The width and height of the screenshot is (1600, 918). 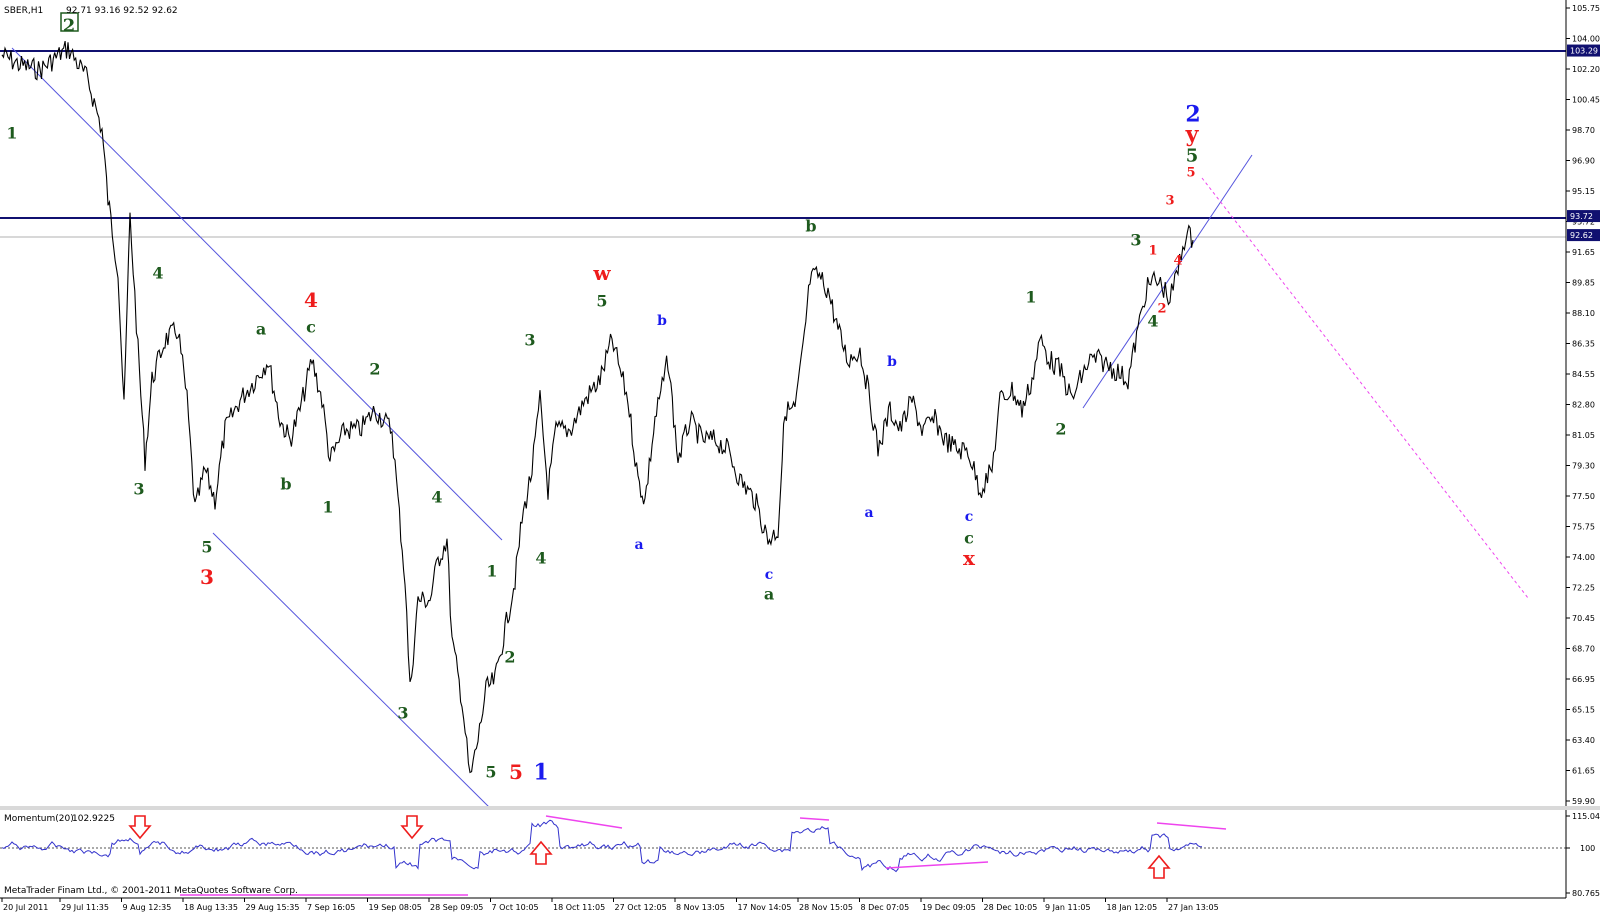 I want to click on time-axis-label: 9 Aug 12:35, so click(x=147, y=907).